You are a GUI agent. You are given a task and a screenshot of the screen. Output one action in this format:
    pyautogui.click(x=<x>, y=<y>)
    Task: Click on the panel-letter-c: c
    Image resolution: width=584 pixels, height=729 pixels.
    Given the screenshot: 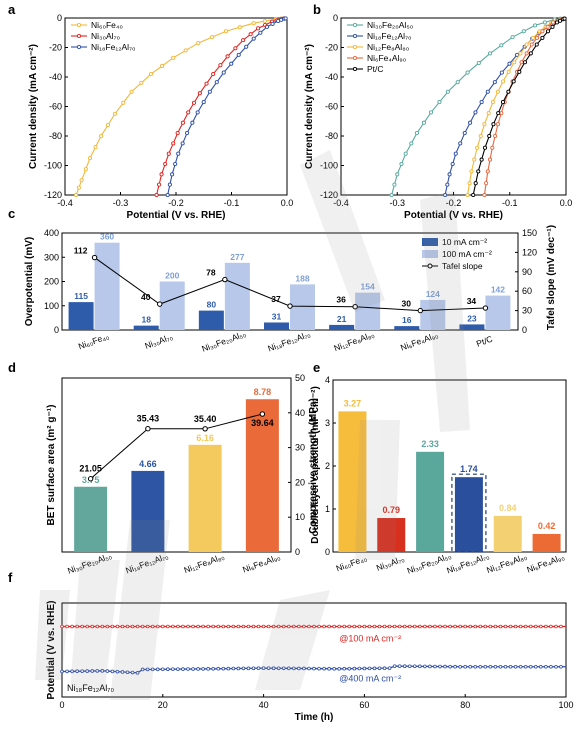 What is the action you would take?
    pyautogui.click(x=11, y=213)
    